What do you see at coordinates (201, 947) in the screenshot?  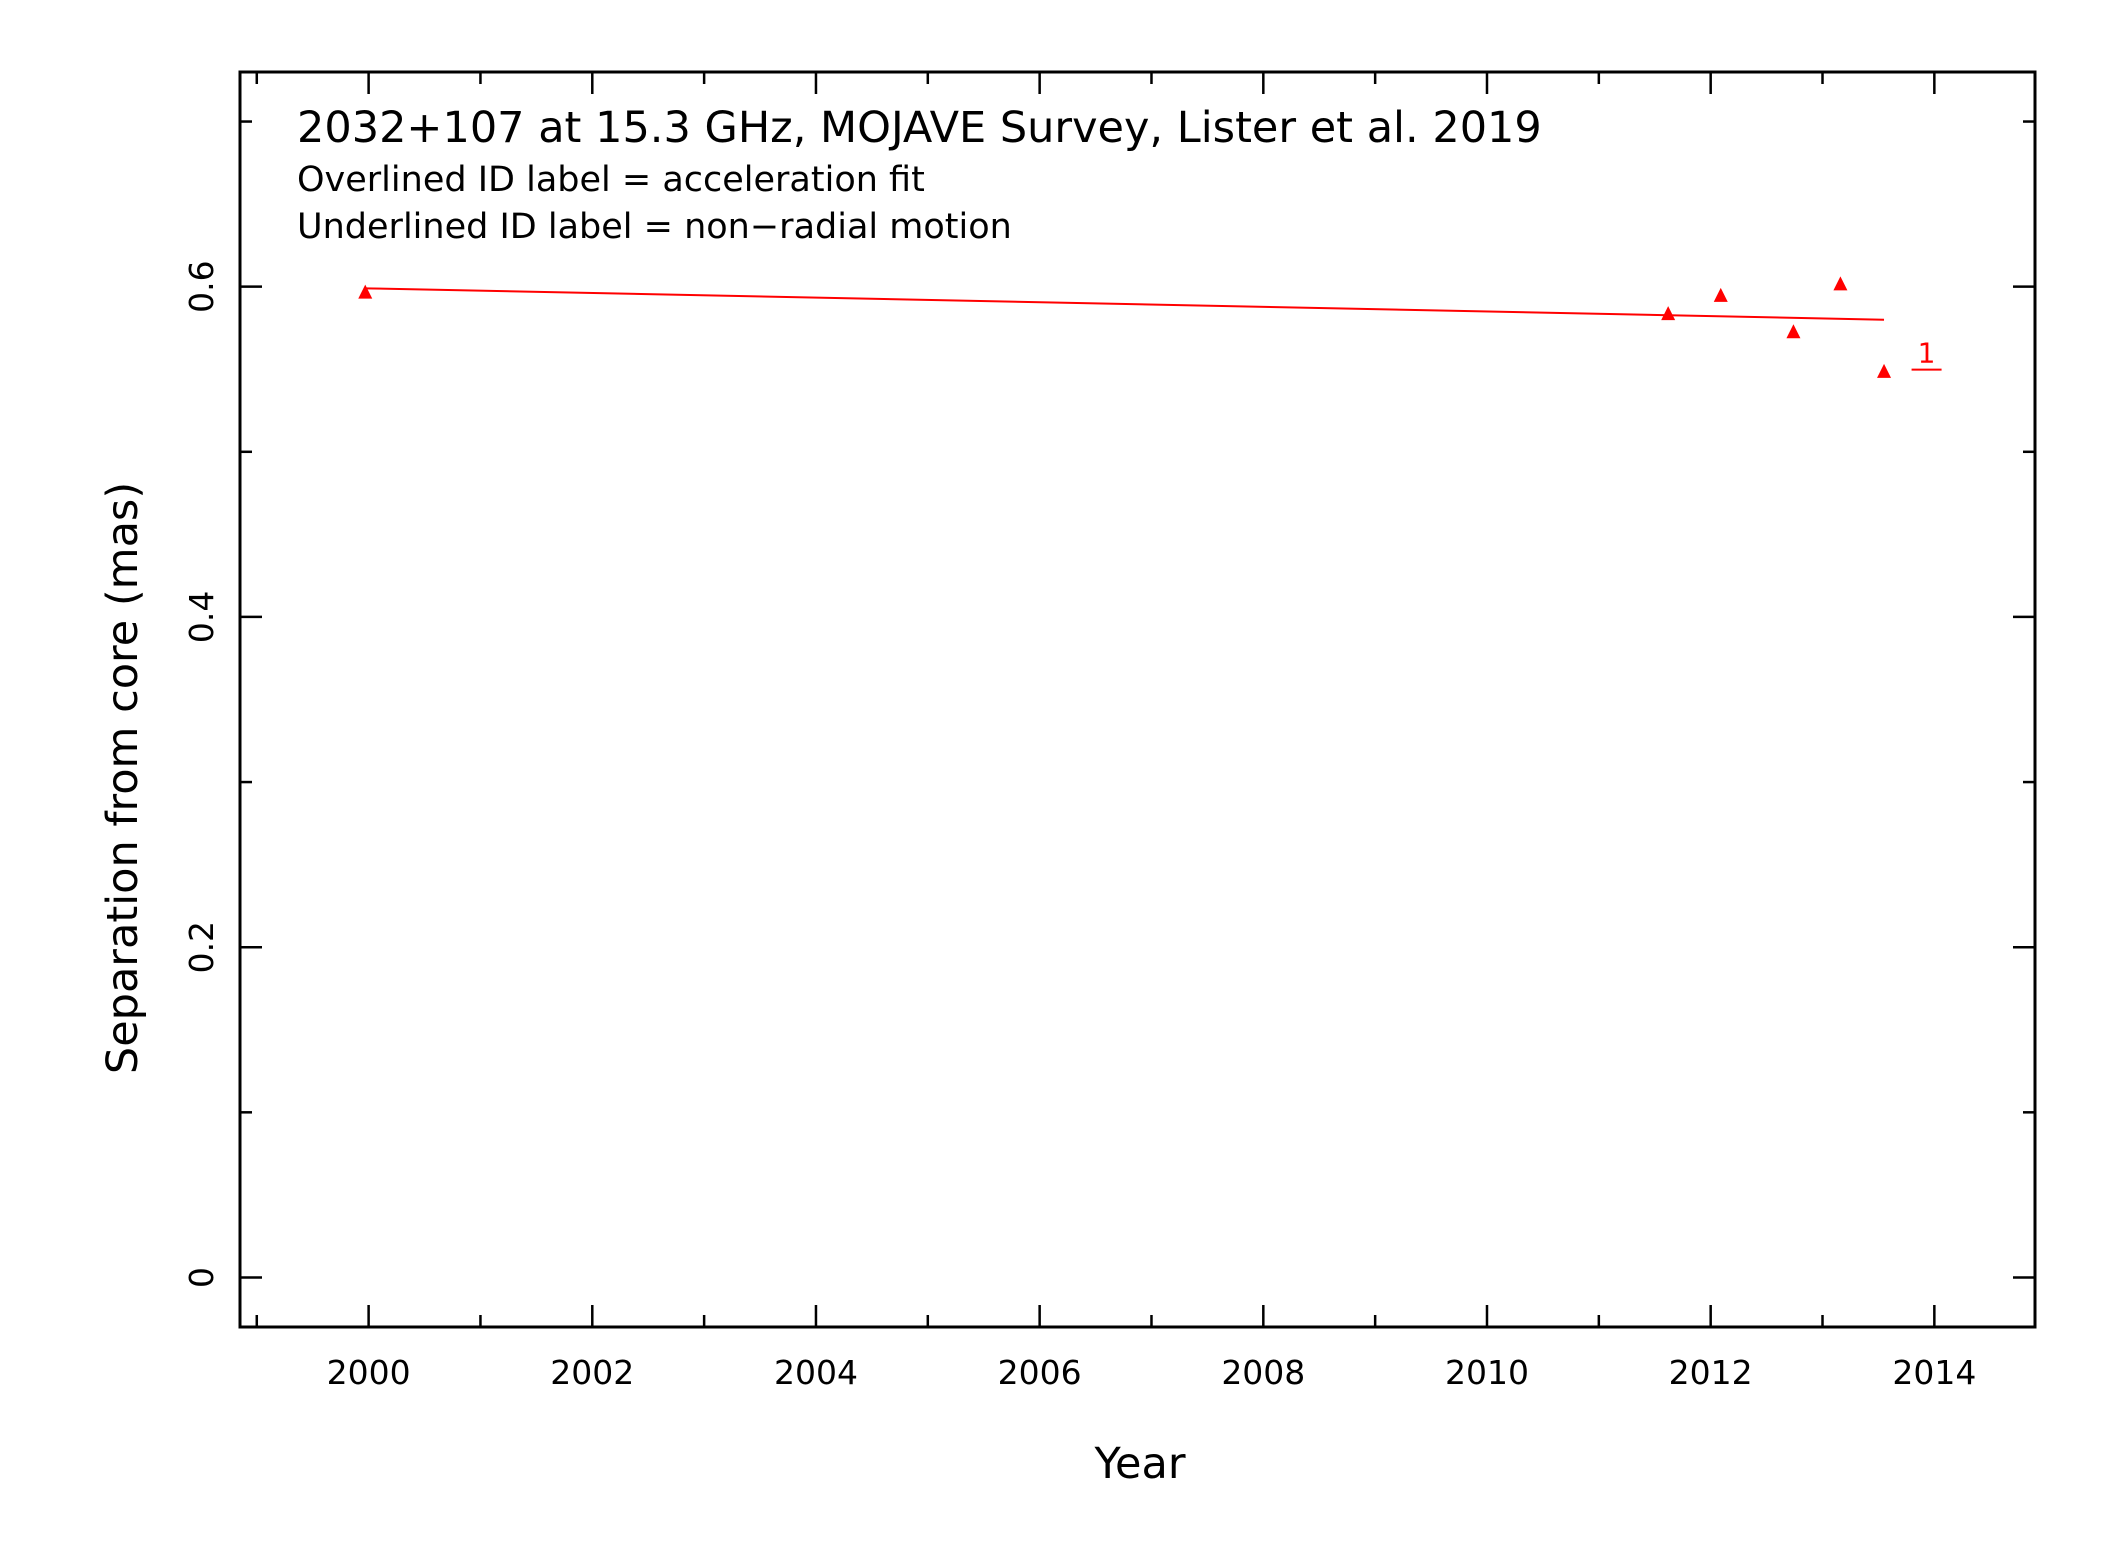 I see `y-tick-label: 0.2` at bounding box center [201, 947].